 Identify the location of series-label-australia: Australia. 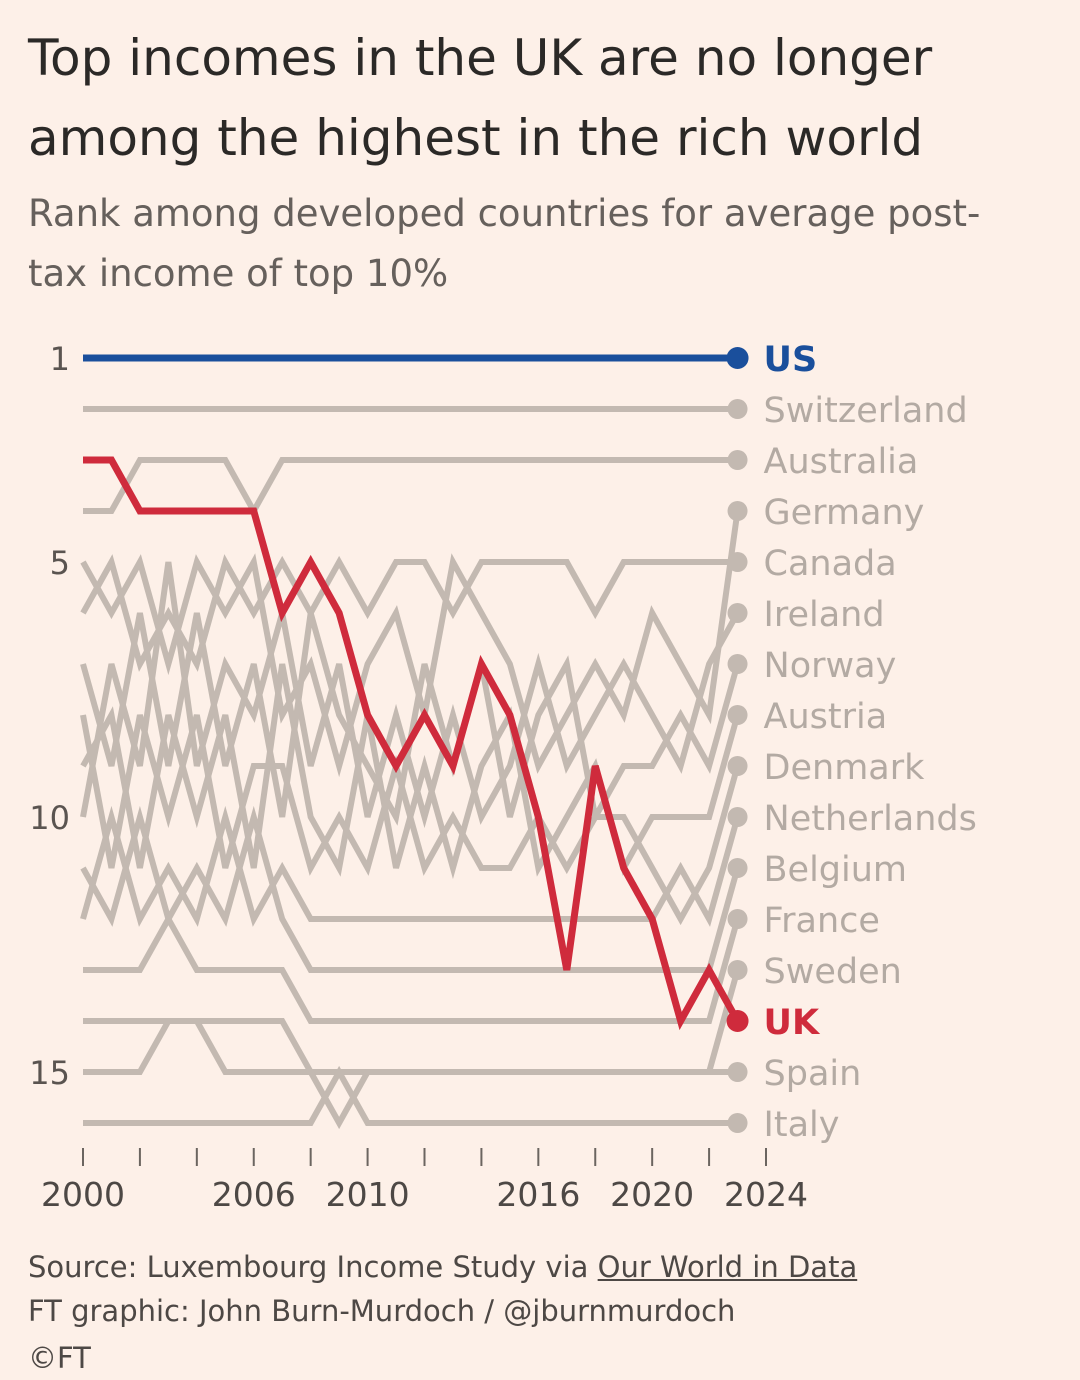
(841, 462).